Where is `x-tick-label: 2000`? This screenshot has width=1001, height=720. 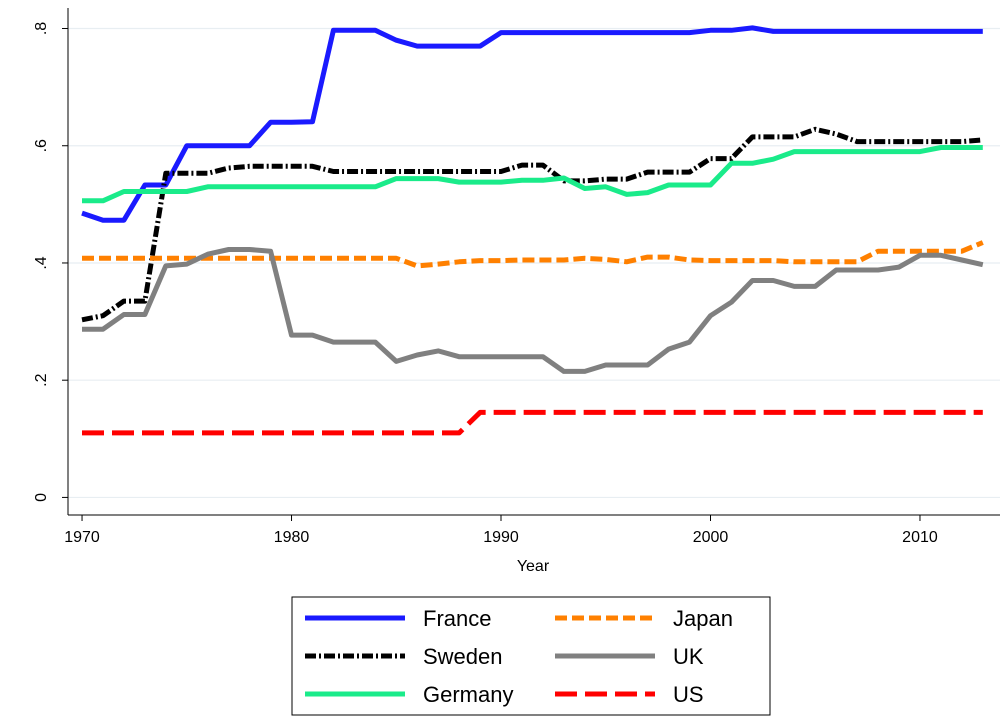 x-tick-label: 2000 is located at coordinates (711, 537).